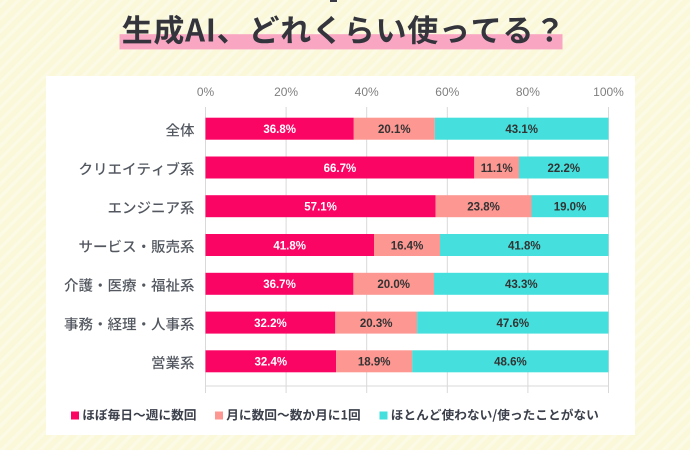  Describe the element at coordinates (608, 92) in the screenshot. I see `svg-text: 100%` at that location.